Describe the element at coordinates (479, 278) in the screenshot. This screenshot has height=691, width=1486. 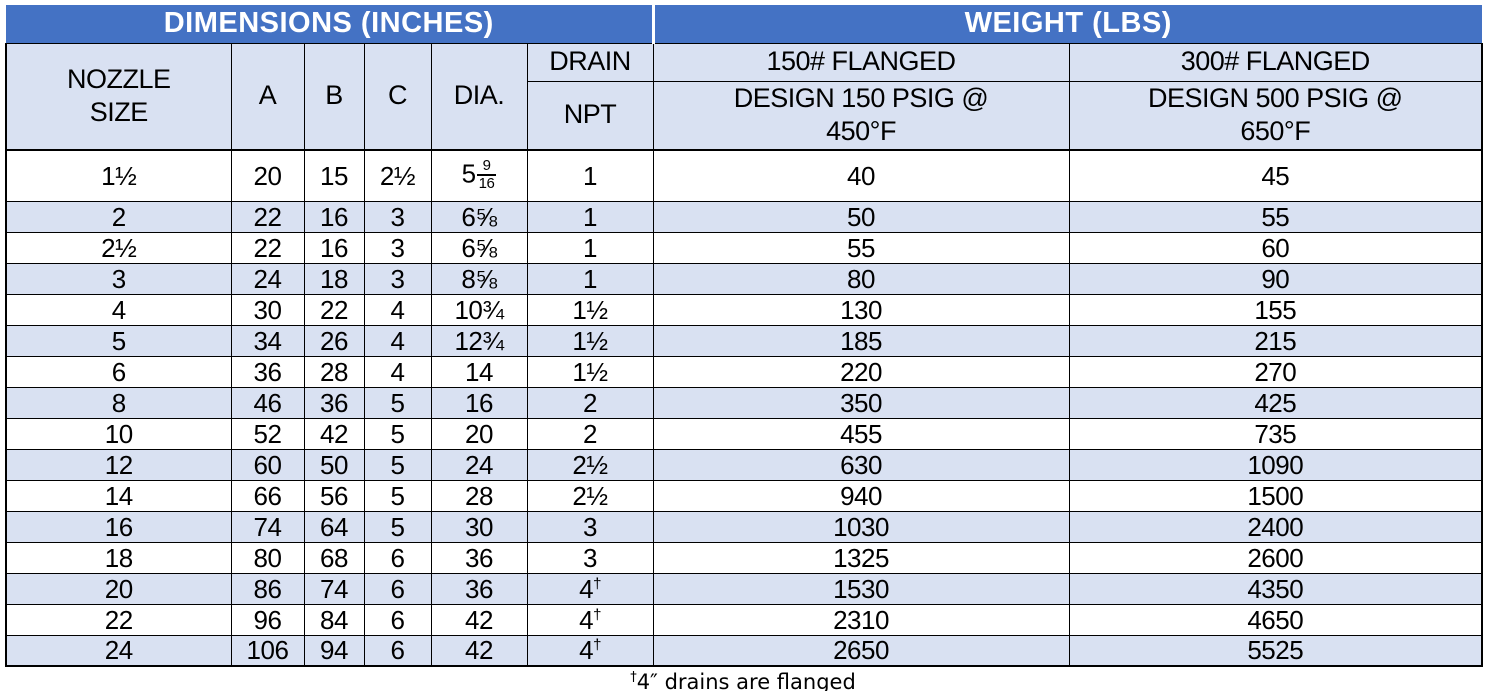
I see `cell-dia: 8⅝` at that location.